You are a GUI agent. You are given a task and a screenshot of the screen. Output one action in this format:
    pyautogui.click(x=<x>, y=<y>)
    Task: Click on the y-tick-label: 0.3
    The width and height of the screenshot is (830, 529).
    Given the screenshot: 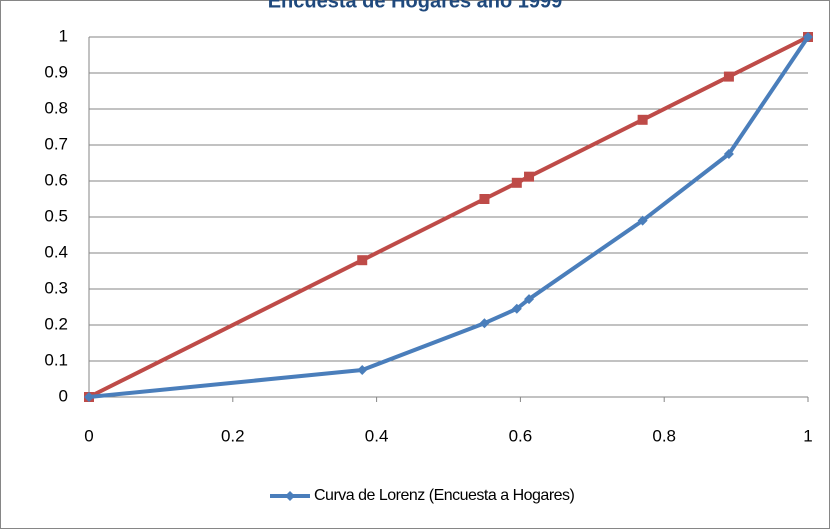 What is the action you would take?
    pyautogui.click(x=56, y=287)
    